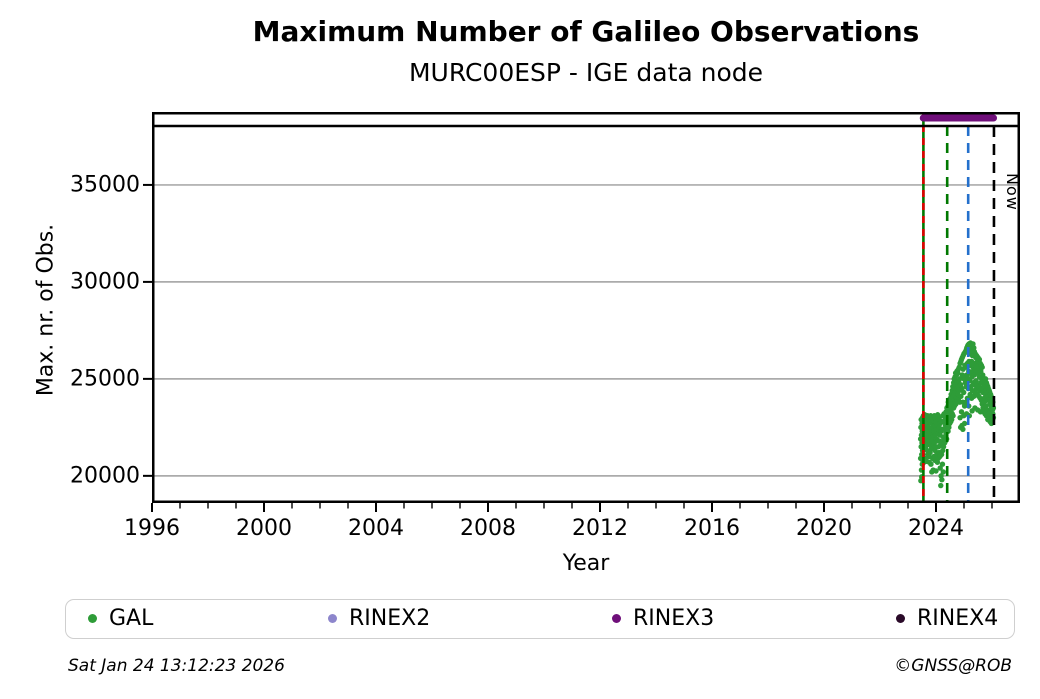 Image resolution: width=1040 pixels, height=699 pixels. What do you see at coordinates (488, 528) in the screenshot?
I see `x-tick-label: 2008` at bounding box center [488, 528].